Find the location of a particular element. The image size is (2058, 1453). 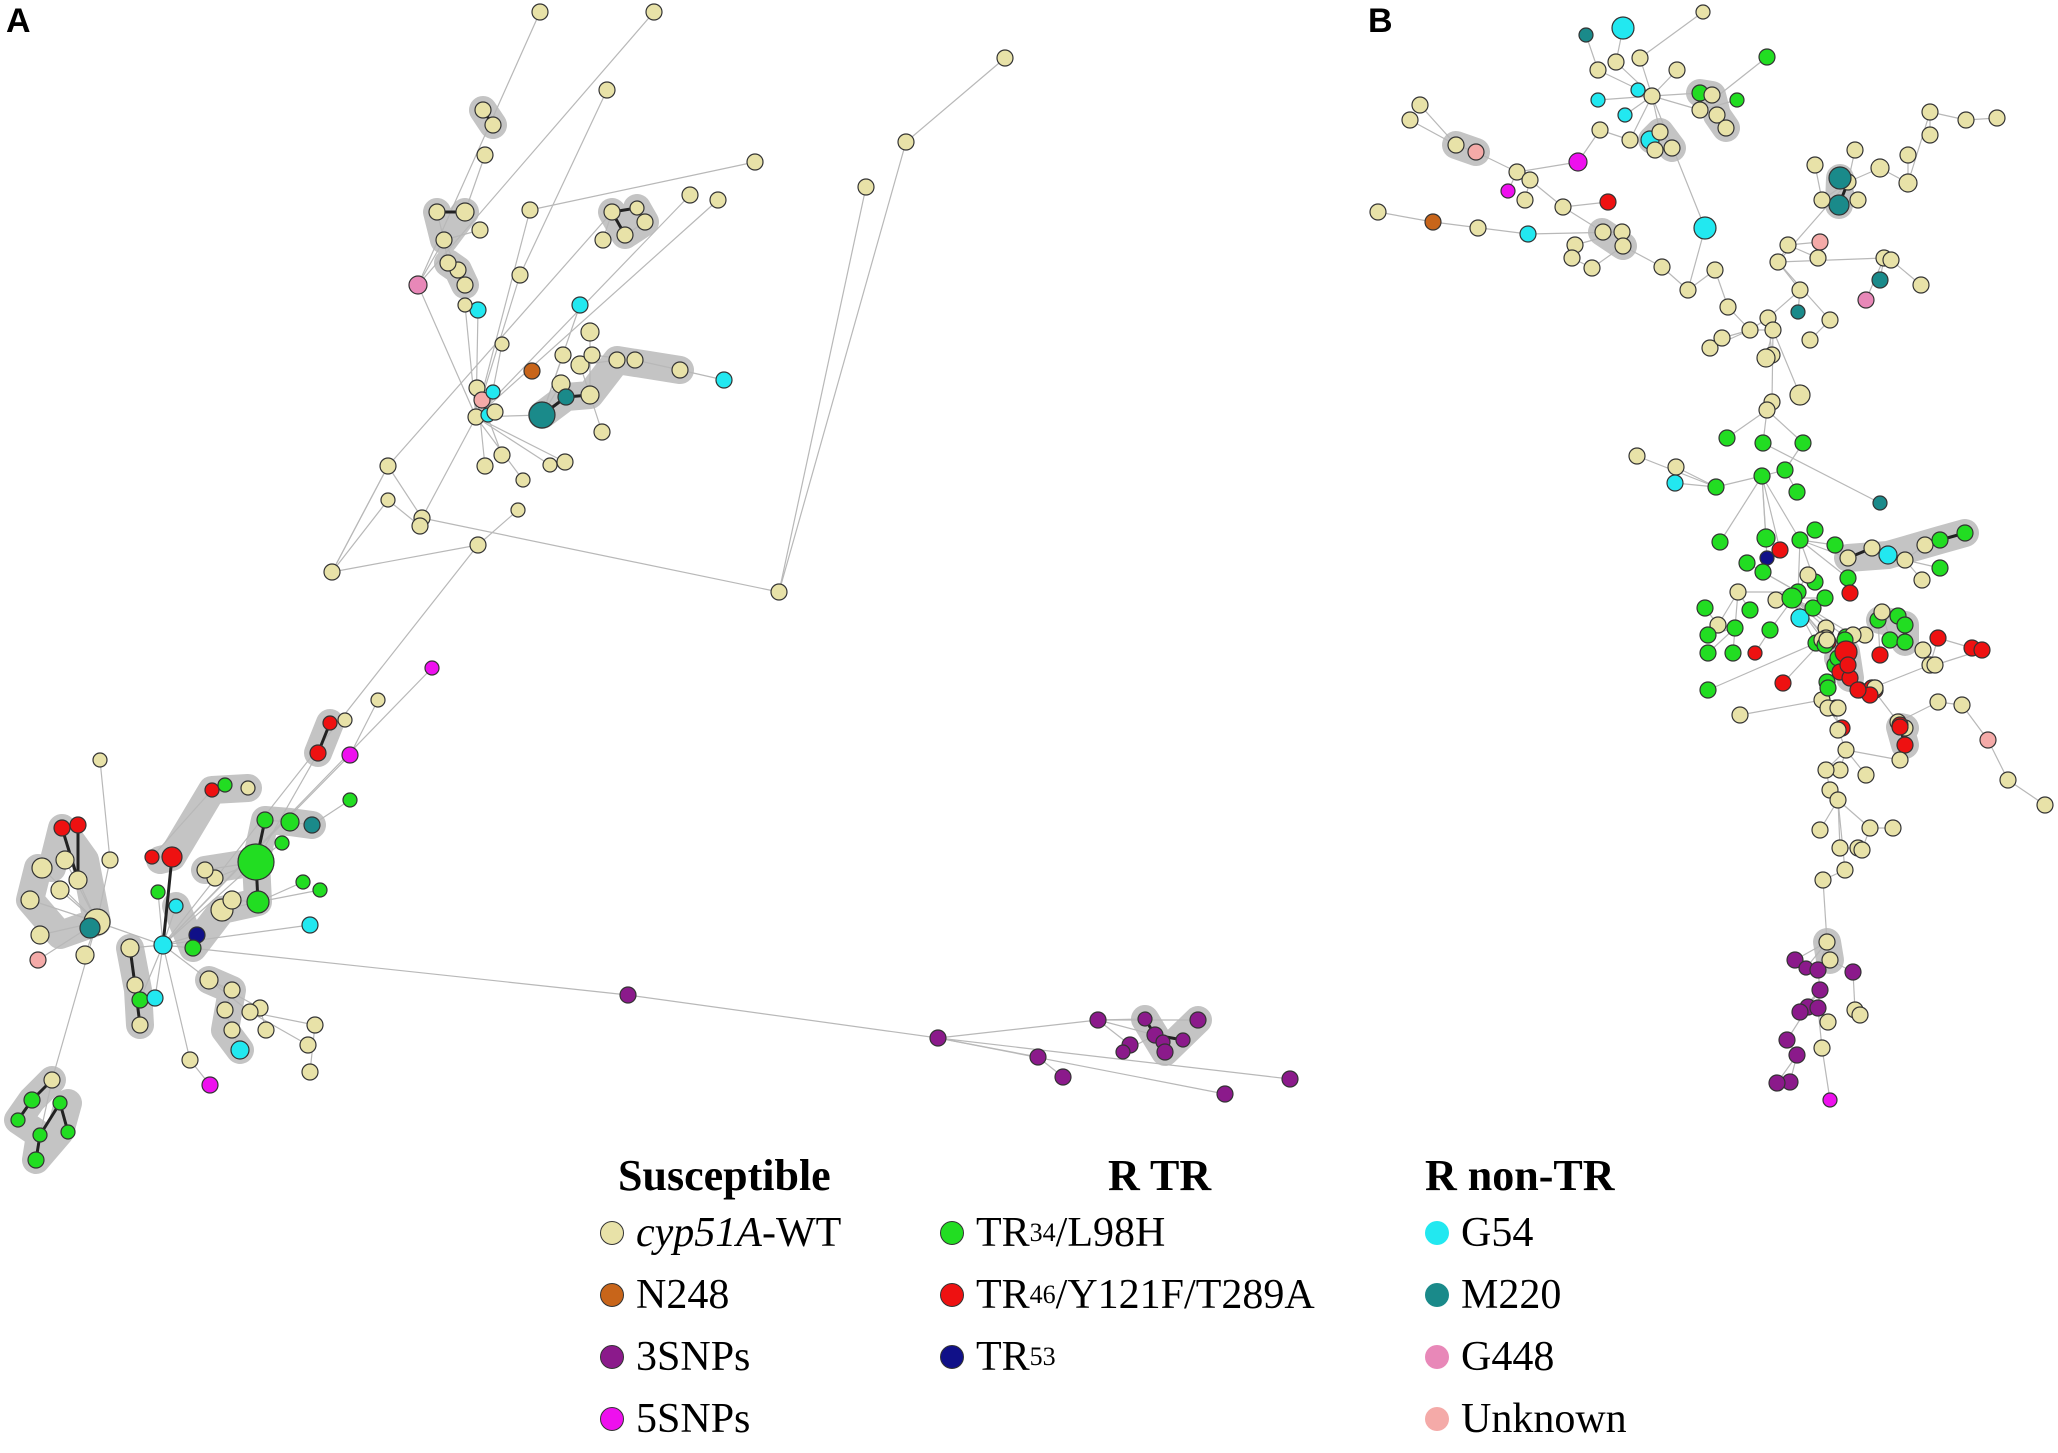

legend-item-g54: G54 is located at coordinates (1526, 1233).